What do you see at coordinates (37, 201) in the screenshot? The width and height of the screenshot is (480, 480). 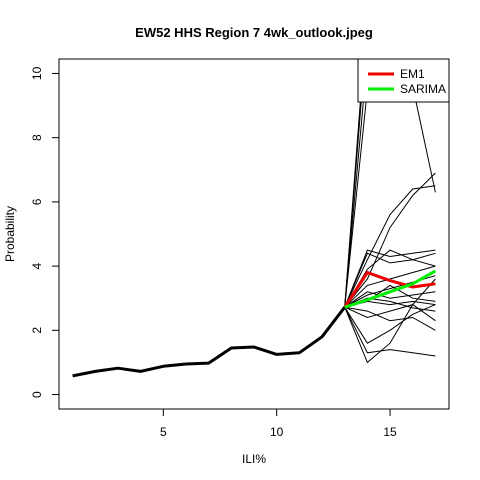 I see `y-tick-label: 6` at bounding box center [37, 201].